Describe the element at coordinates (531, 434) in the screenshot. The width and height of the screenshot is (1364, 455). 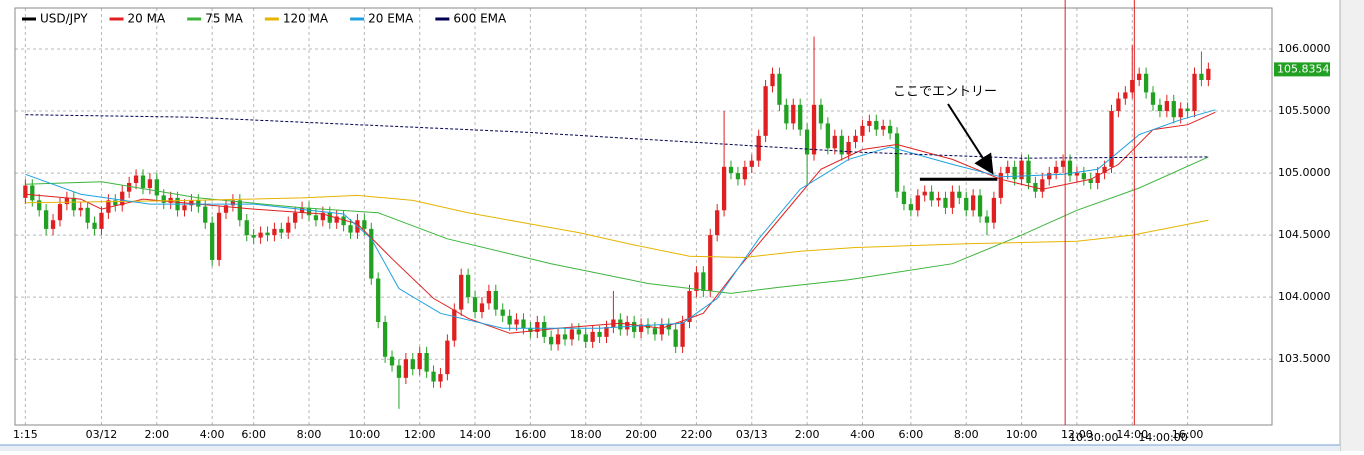
I see `x-tick-label: 16:00` at that location.